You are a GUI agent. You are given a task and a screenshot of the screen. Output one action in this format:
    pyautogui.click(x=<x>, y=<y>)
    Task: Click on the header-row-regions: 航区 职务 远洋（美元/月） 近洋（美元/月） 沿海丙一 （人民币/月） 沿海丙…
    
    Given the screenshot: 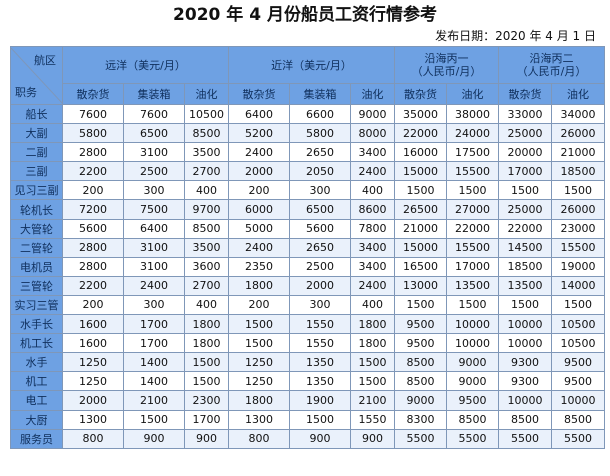 What is the action you would take?
    pyautogui.click(x=308, y=75)
    